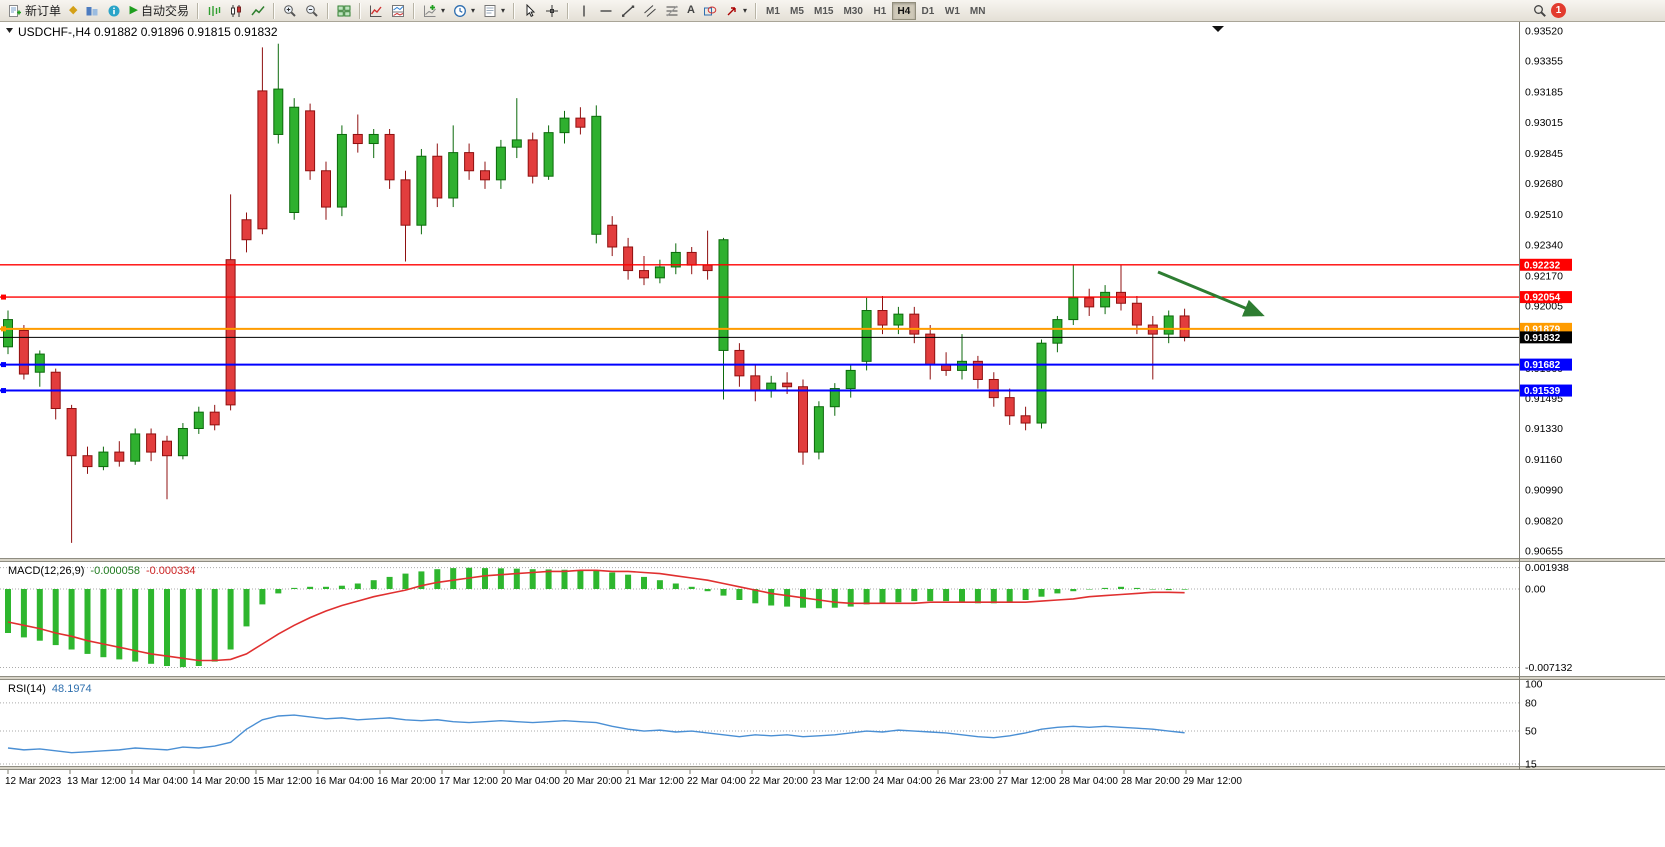 The image size is (1665, 847). I want to click on timeframe-m5-button: M5, so click(797, 11).